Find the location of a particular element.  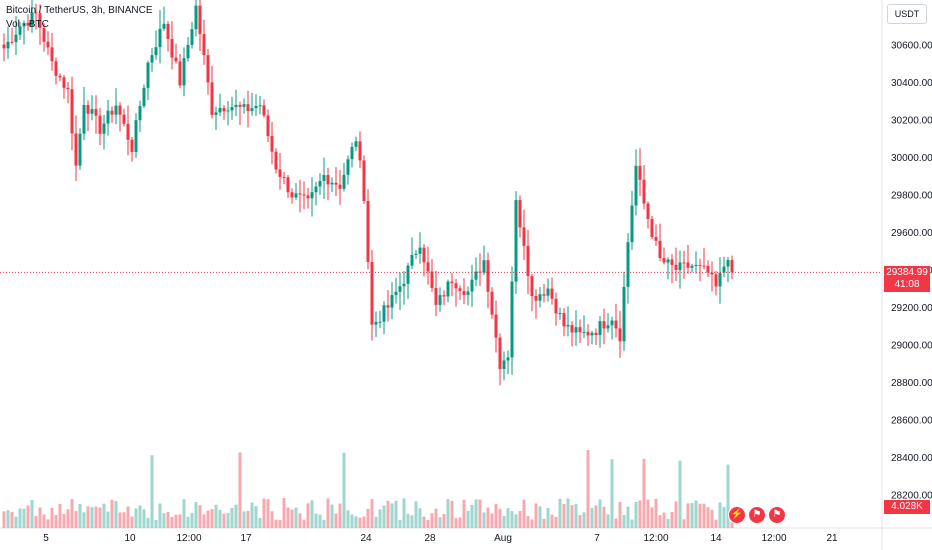

time-tick-label: 7 is located at coordinates (597, 538).